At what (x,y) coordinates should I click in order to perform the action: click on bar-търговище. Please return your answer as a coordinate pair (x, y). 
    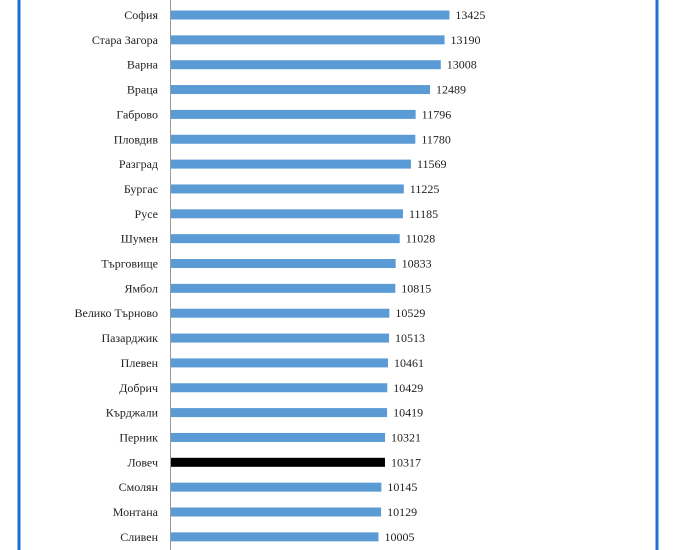
    Looking at the image, I should click on (283, 263).